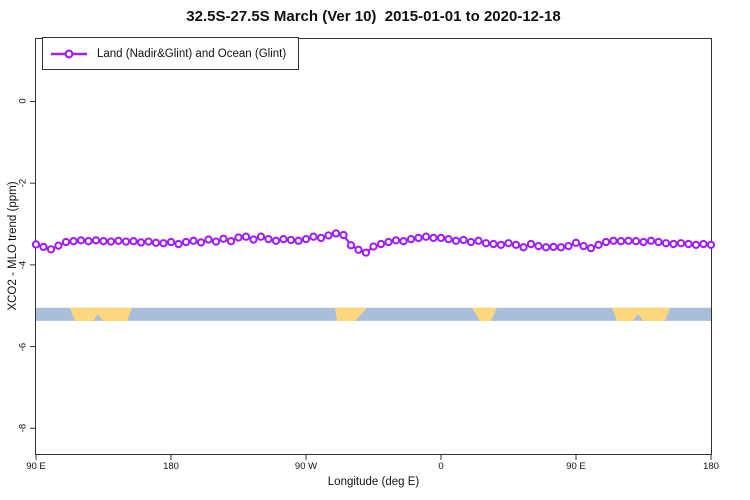 The height and width of the screenshot is (500, 750). Describe the element at coordinates (23, 183) in the screenshot. I see `y-tick-label: -2` at that location.